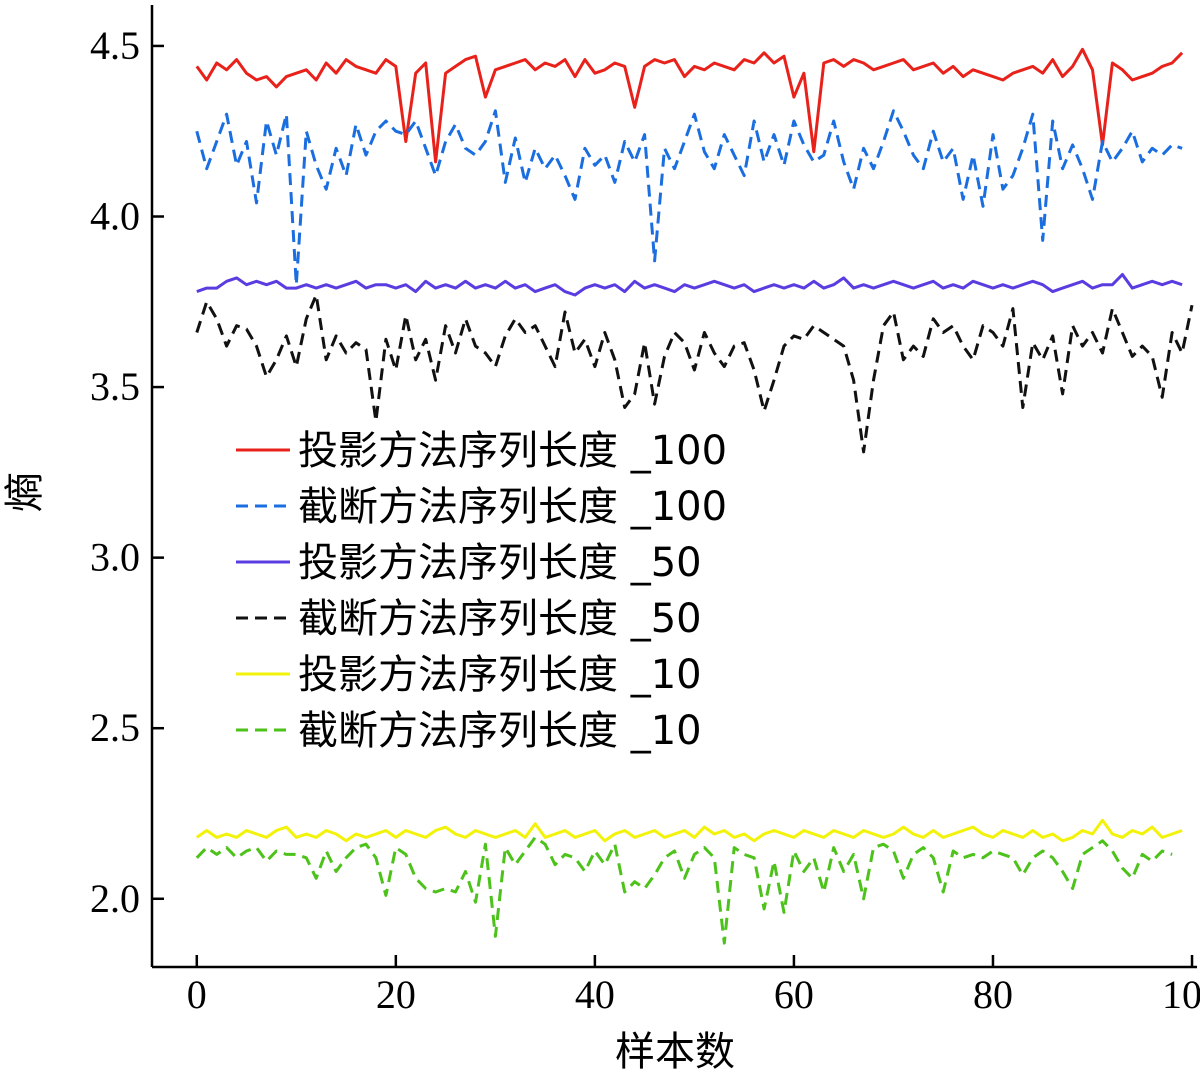 This screenshot has width=1200, height=1081. I want to click on x-axis-title: 样本数, so click(675, 1052).